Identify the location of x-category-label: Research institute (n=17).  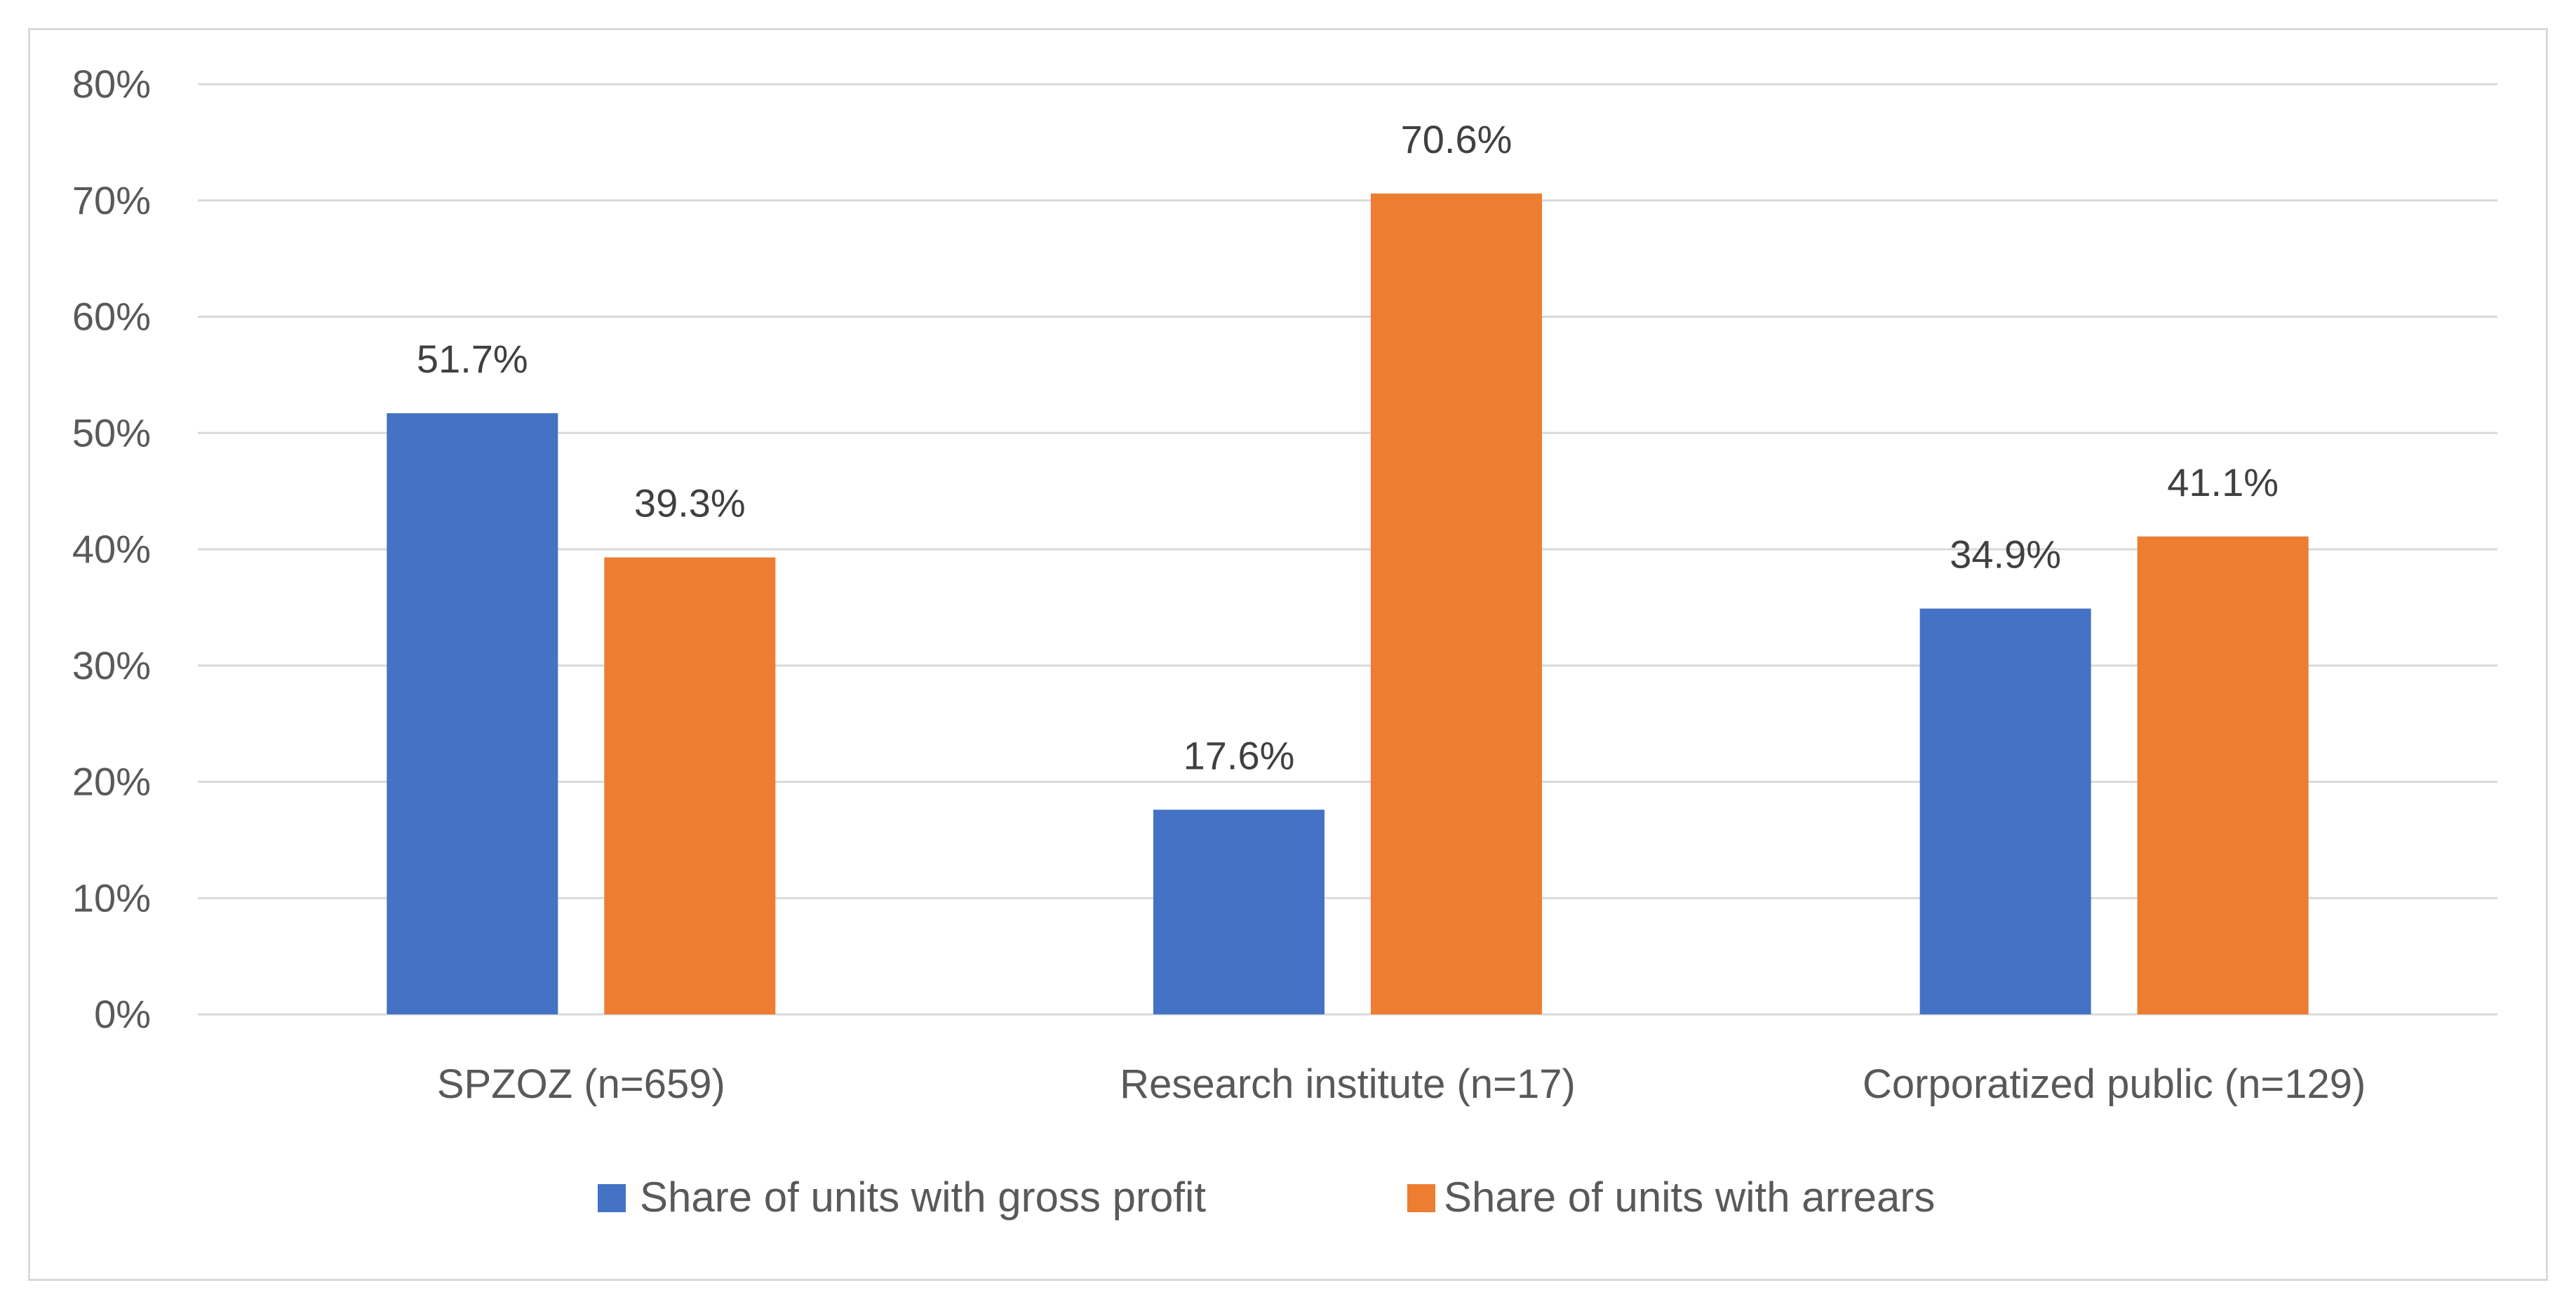
(1348, 1084).